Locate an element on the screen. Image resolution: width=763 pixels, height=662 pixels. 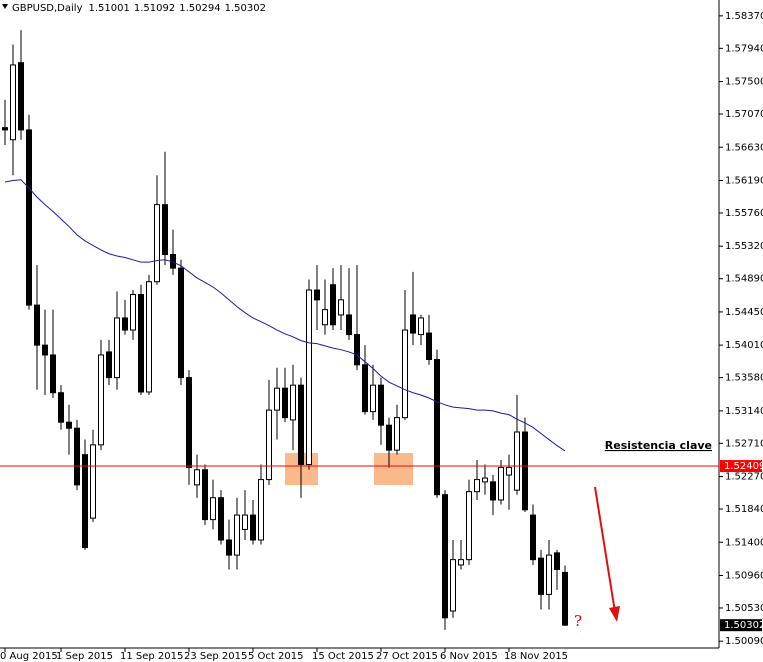
y-tick-label: 1.55320 is located at coordinates (744, 246).